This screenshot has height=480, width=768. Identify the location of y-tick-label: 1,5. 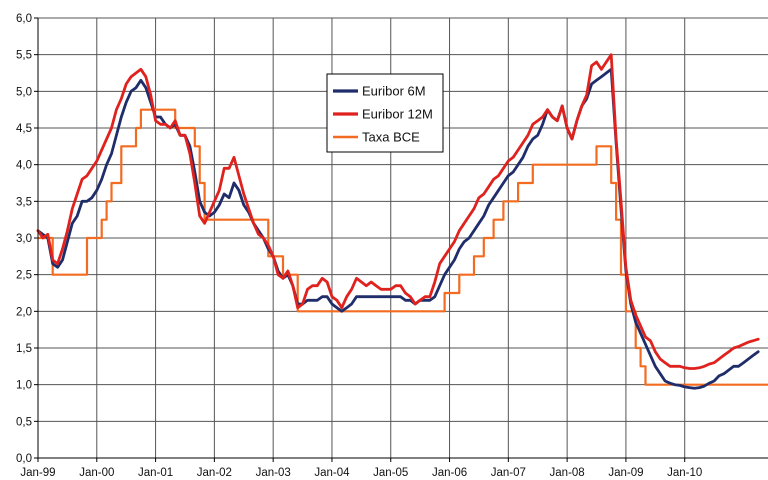
(24, 349).